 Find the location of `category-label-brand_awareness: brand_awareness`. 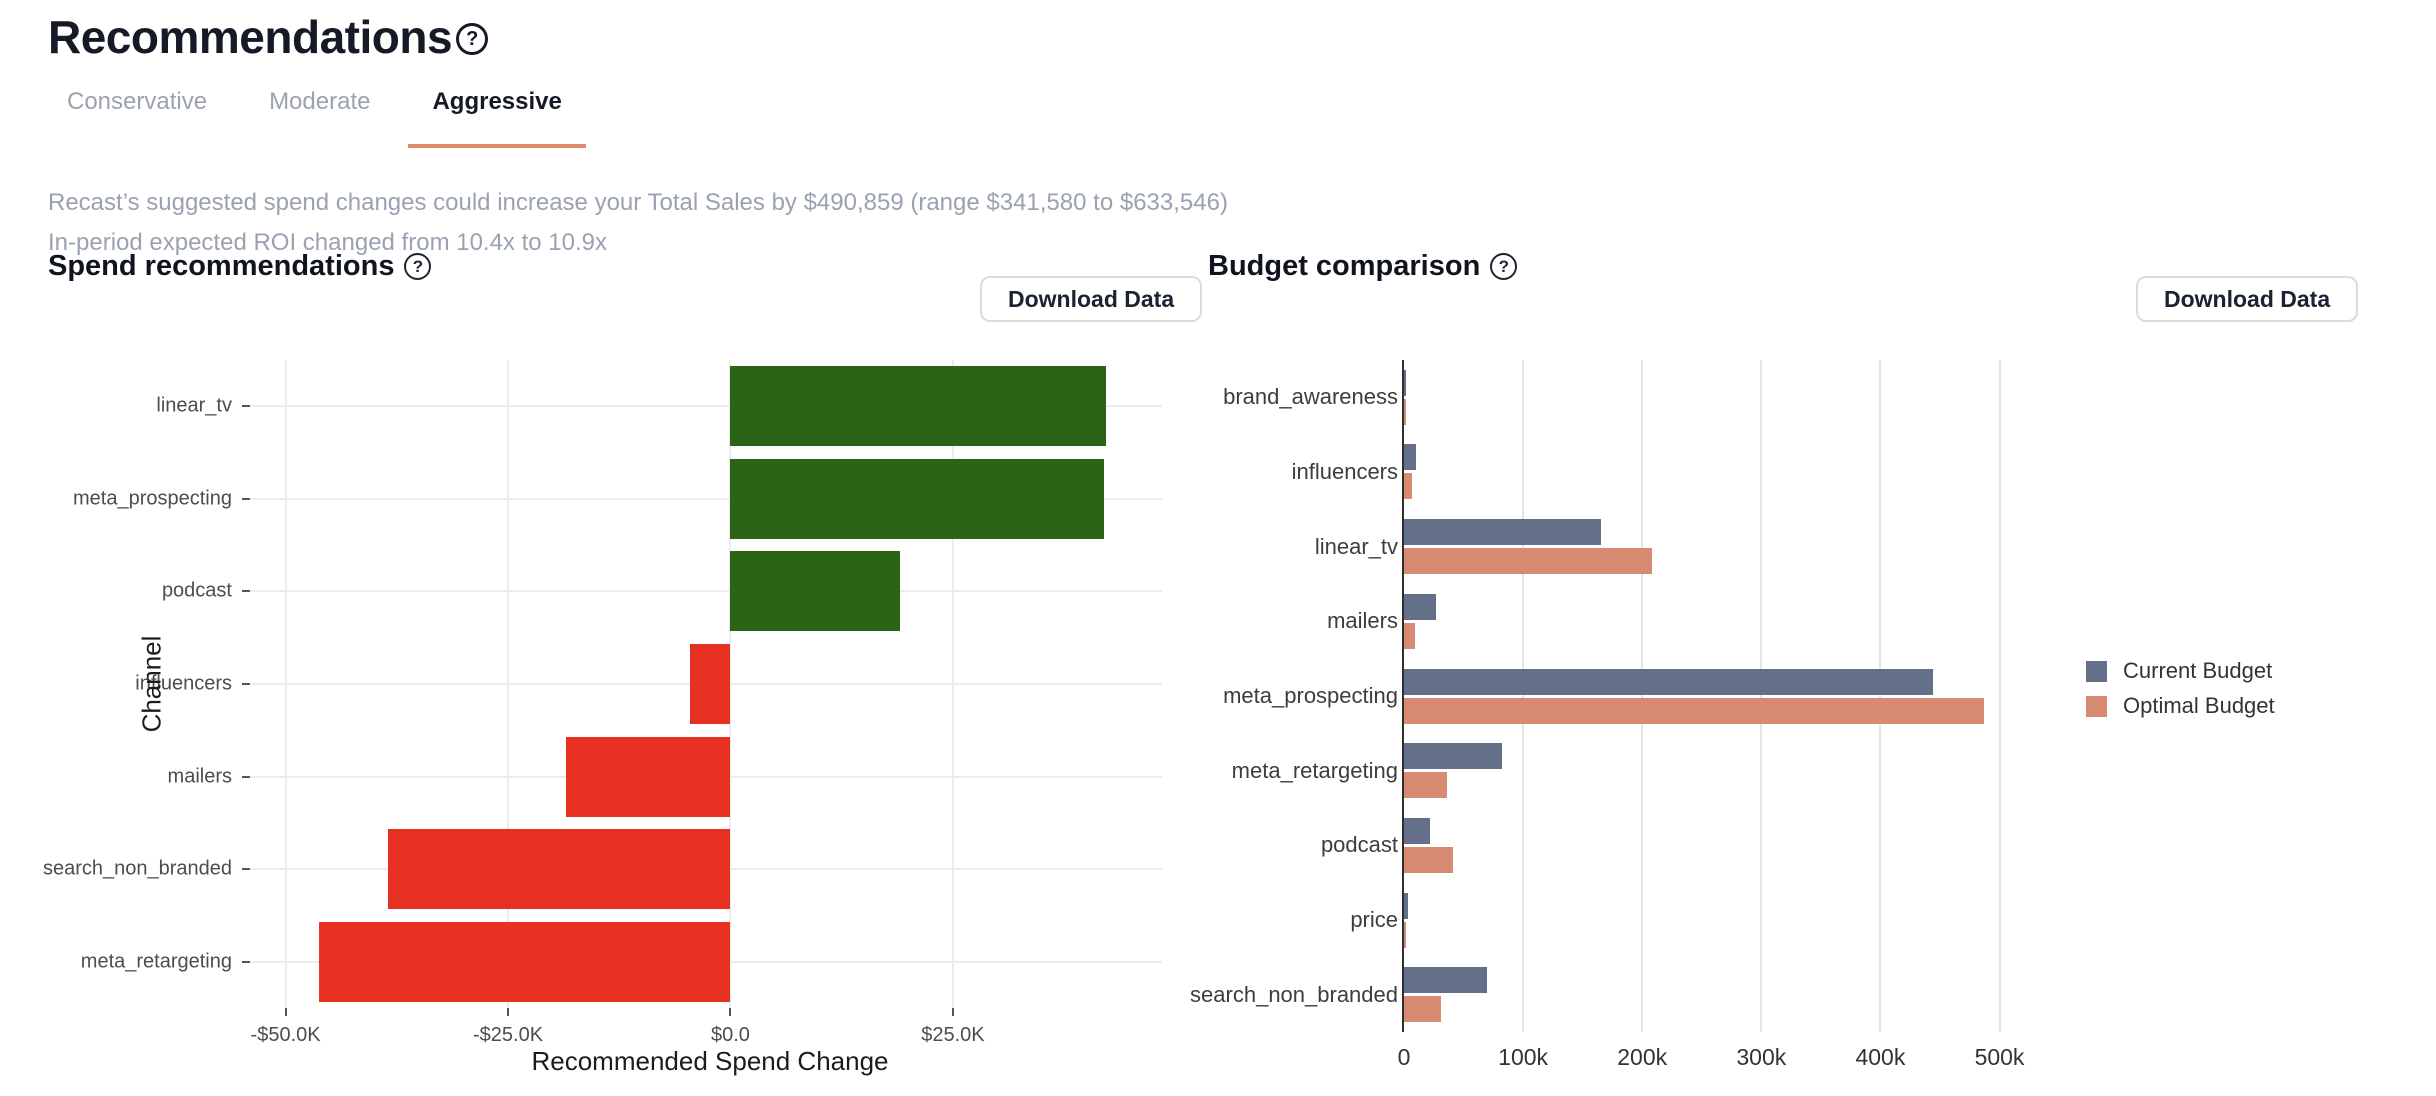

category-label-brand_awareness: brand_awareness is located at coordinates (1310, 397).